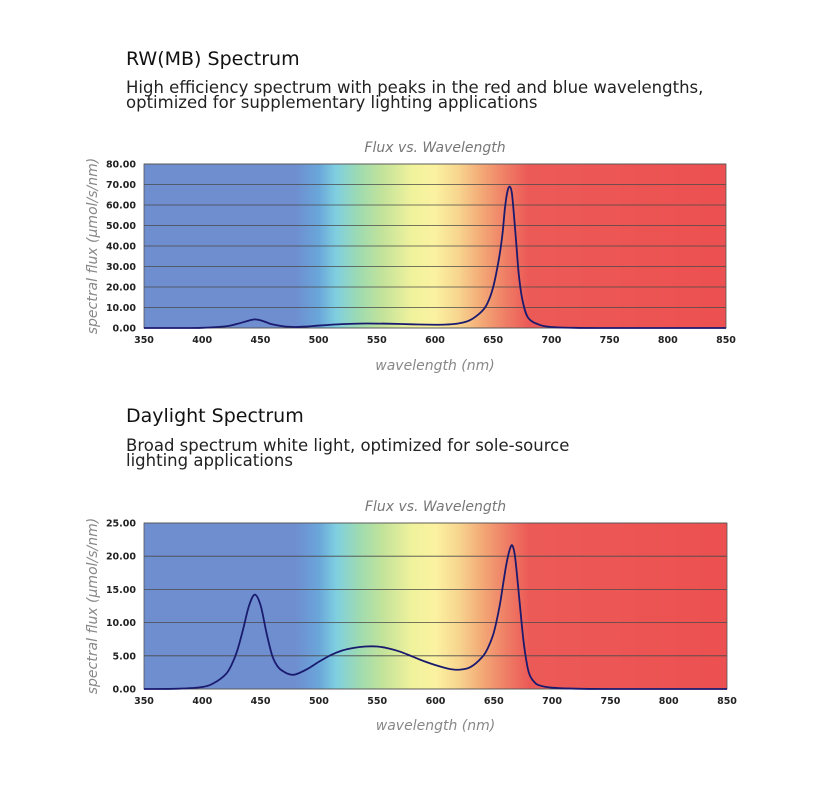 The height and width of the screenshot is (791, 816). Describe the element at coordinates (121, 590) in the screenshot. I see `y-tick-label: 15.00` at that location.